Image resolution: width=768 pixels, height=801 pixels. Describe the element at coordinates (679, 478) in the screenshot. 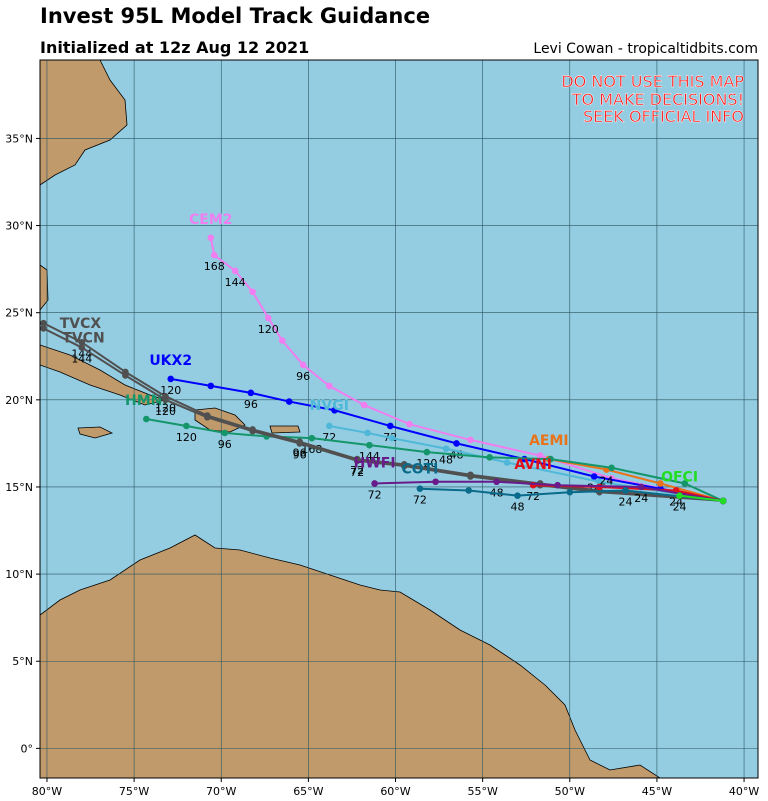

I see `model-name: OFCI` at that location.